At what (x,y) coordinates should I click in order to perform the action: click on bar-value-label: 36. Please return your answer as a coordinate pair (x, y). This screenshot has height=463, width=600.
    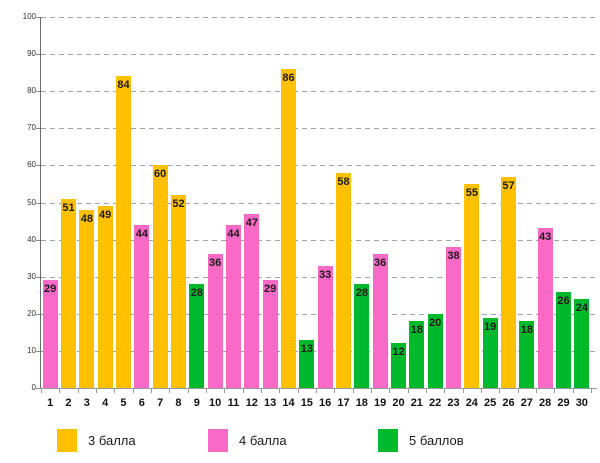
    Looking at the image, I should click on (215, 263).